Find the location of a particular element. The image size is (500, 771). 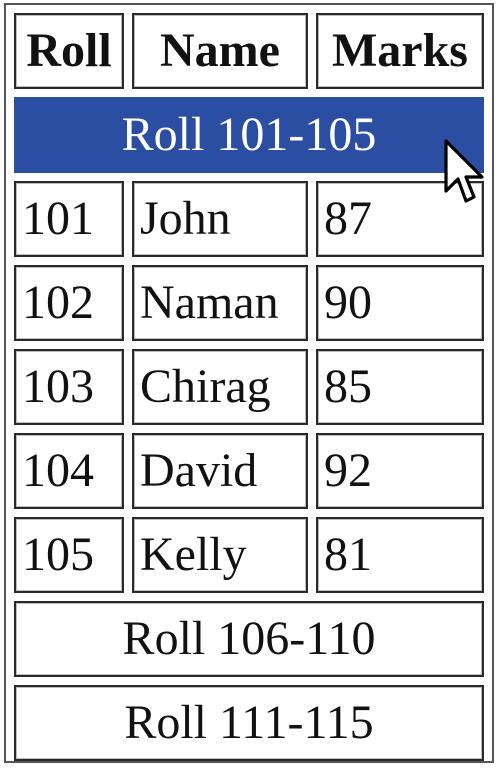

table-row: 104 David 92 is located at coordinates (249, 471).